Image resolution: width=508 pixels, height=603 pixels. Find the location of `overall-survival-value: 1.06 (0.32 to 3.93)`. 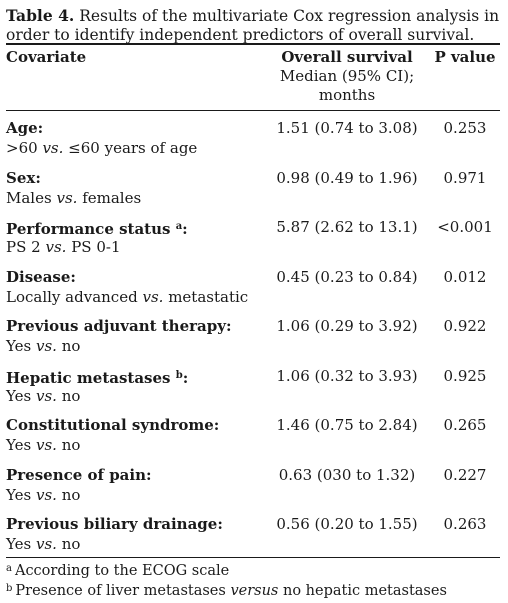

overall-survival-value: 1.06 (0.32 to 3.93) is located at coordinates (347, 375).